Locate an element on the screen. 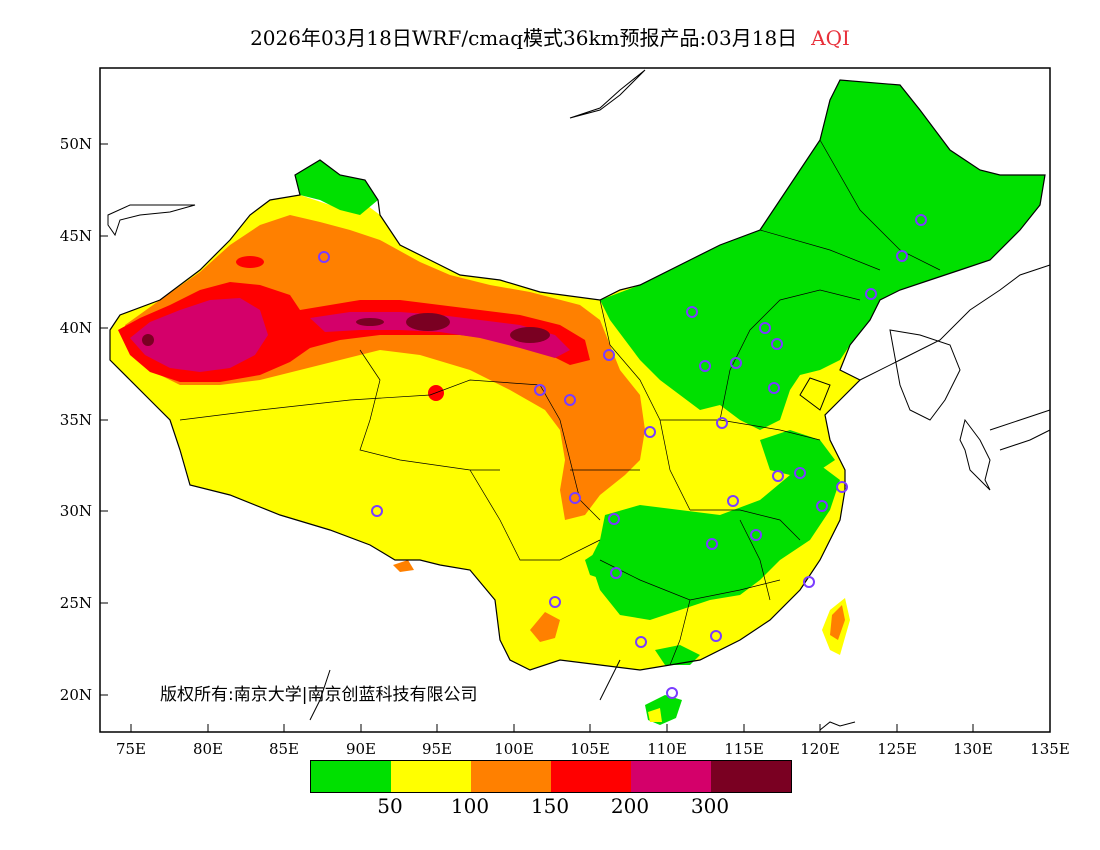 Image resolution: width=1100 pixels, height=850 pixels. region-hazardous is located at coordinates (428, 322).